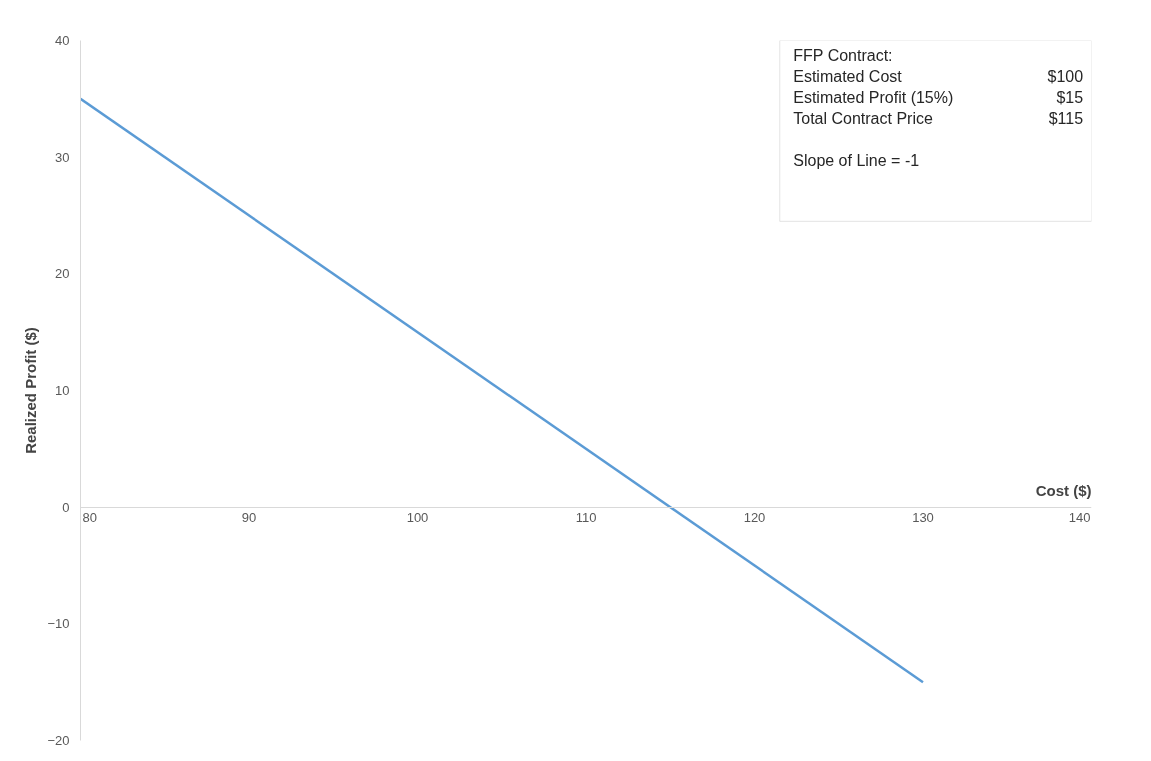 This screenshot has height=761, width=1151. I want to click on annotation: $15, so click(1070, 98).